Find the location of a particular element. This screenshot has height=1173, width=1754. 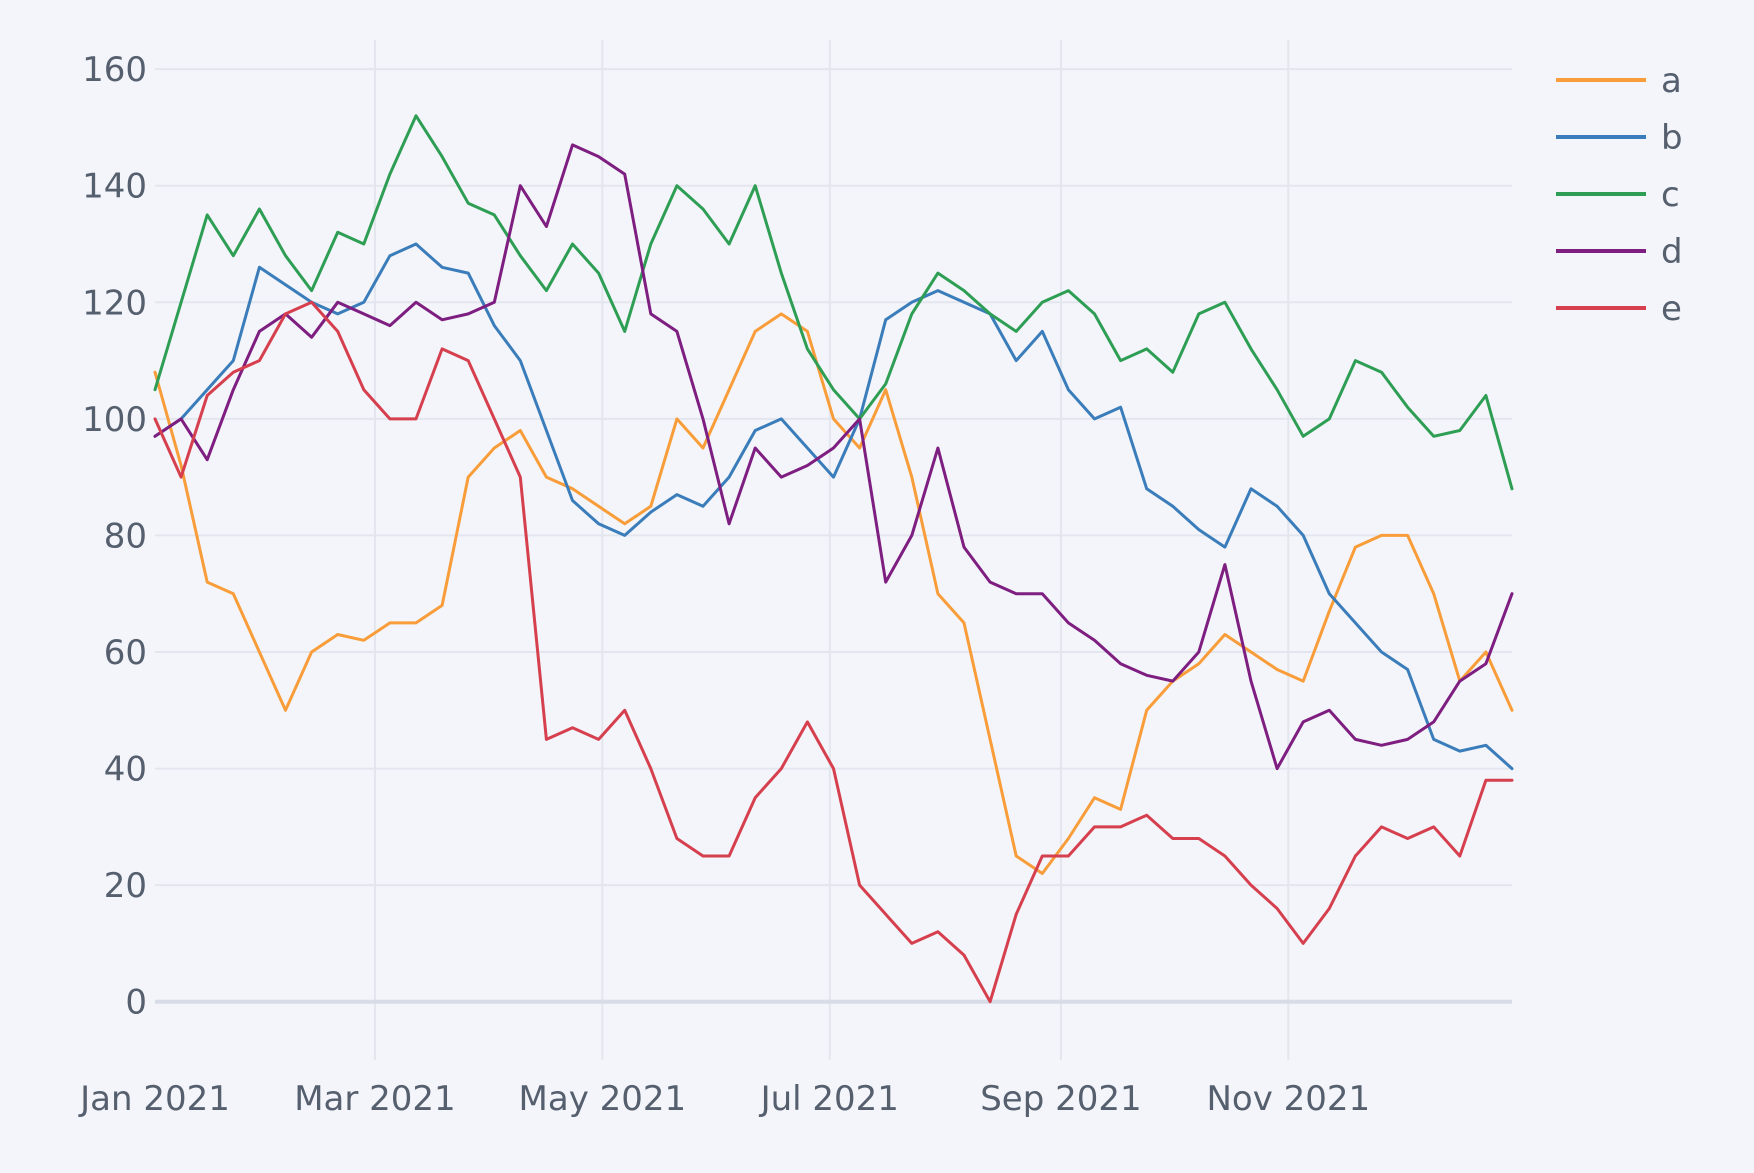

y-tick-label: 120 is located at coordinates (114, 303).